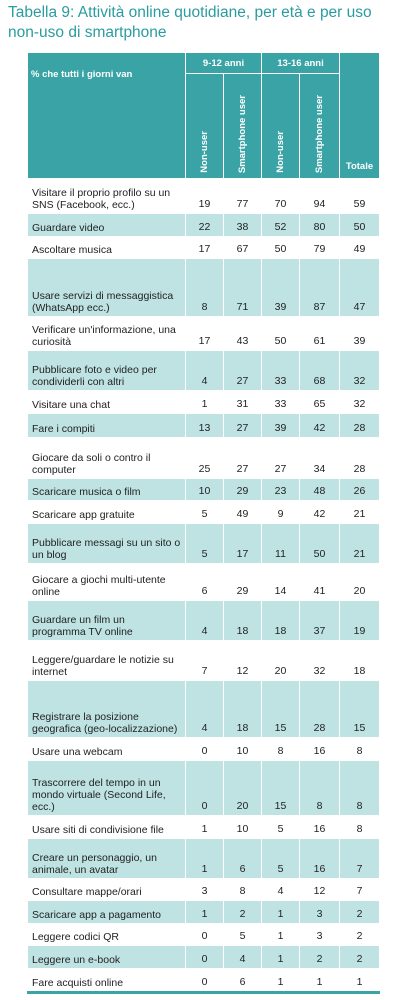 This screenshot has height=1000, width=409. Describe the element at coordinates (106, 749) in the screenshot. I see `row-label: Usare una webcam` at that location.